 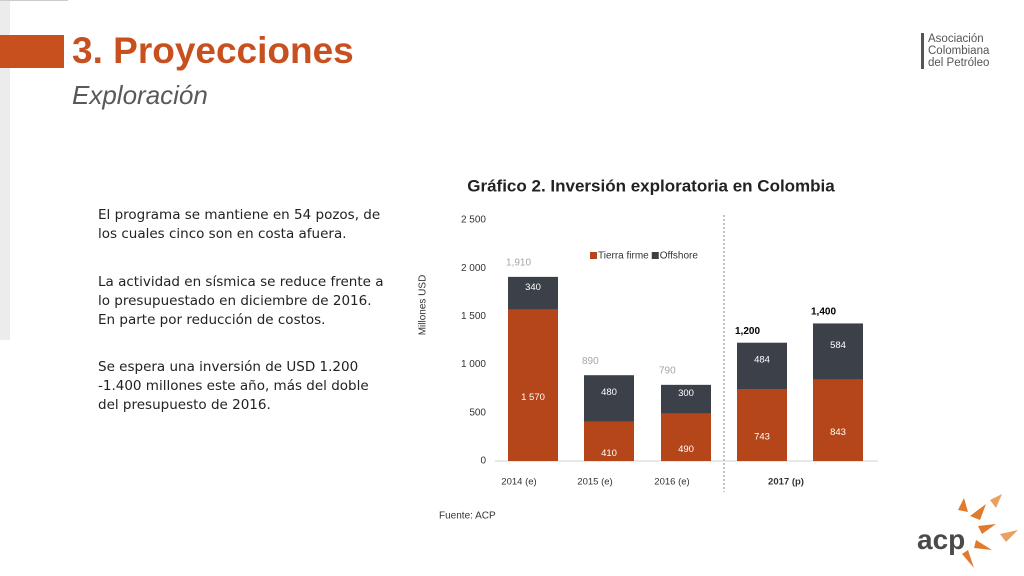 I want to click on value-label: 1 570, so click(x=533, y=397).